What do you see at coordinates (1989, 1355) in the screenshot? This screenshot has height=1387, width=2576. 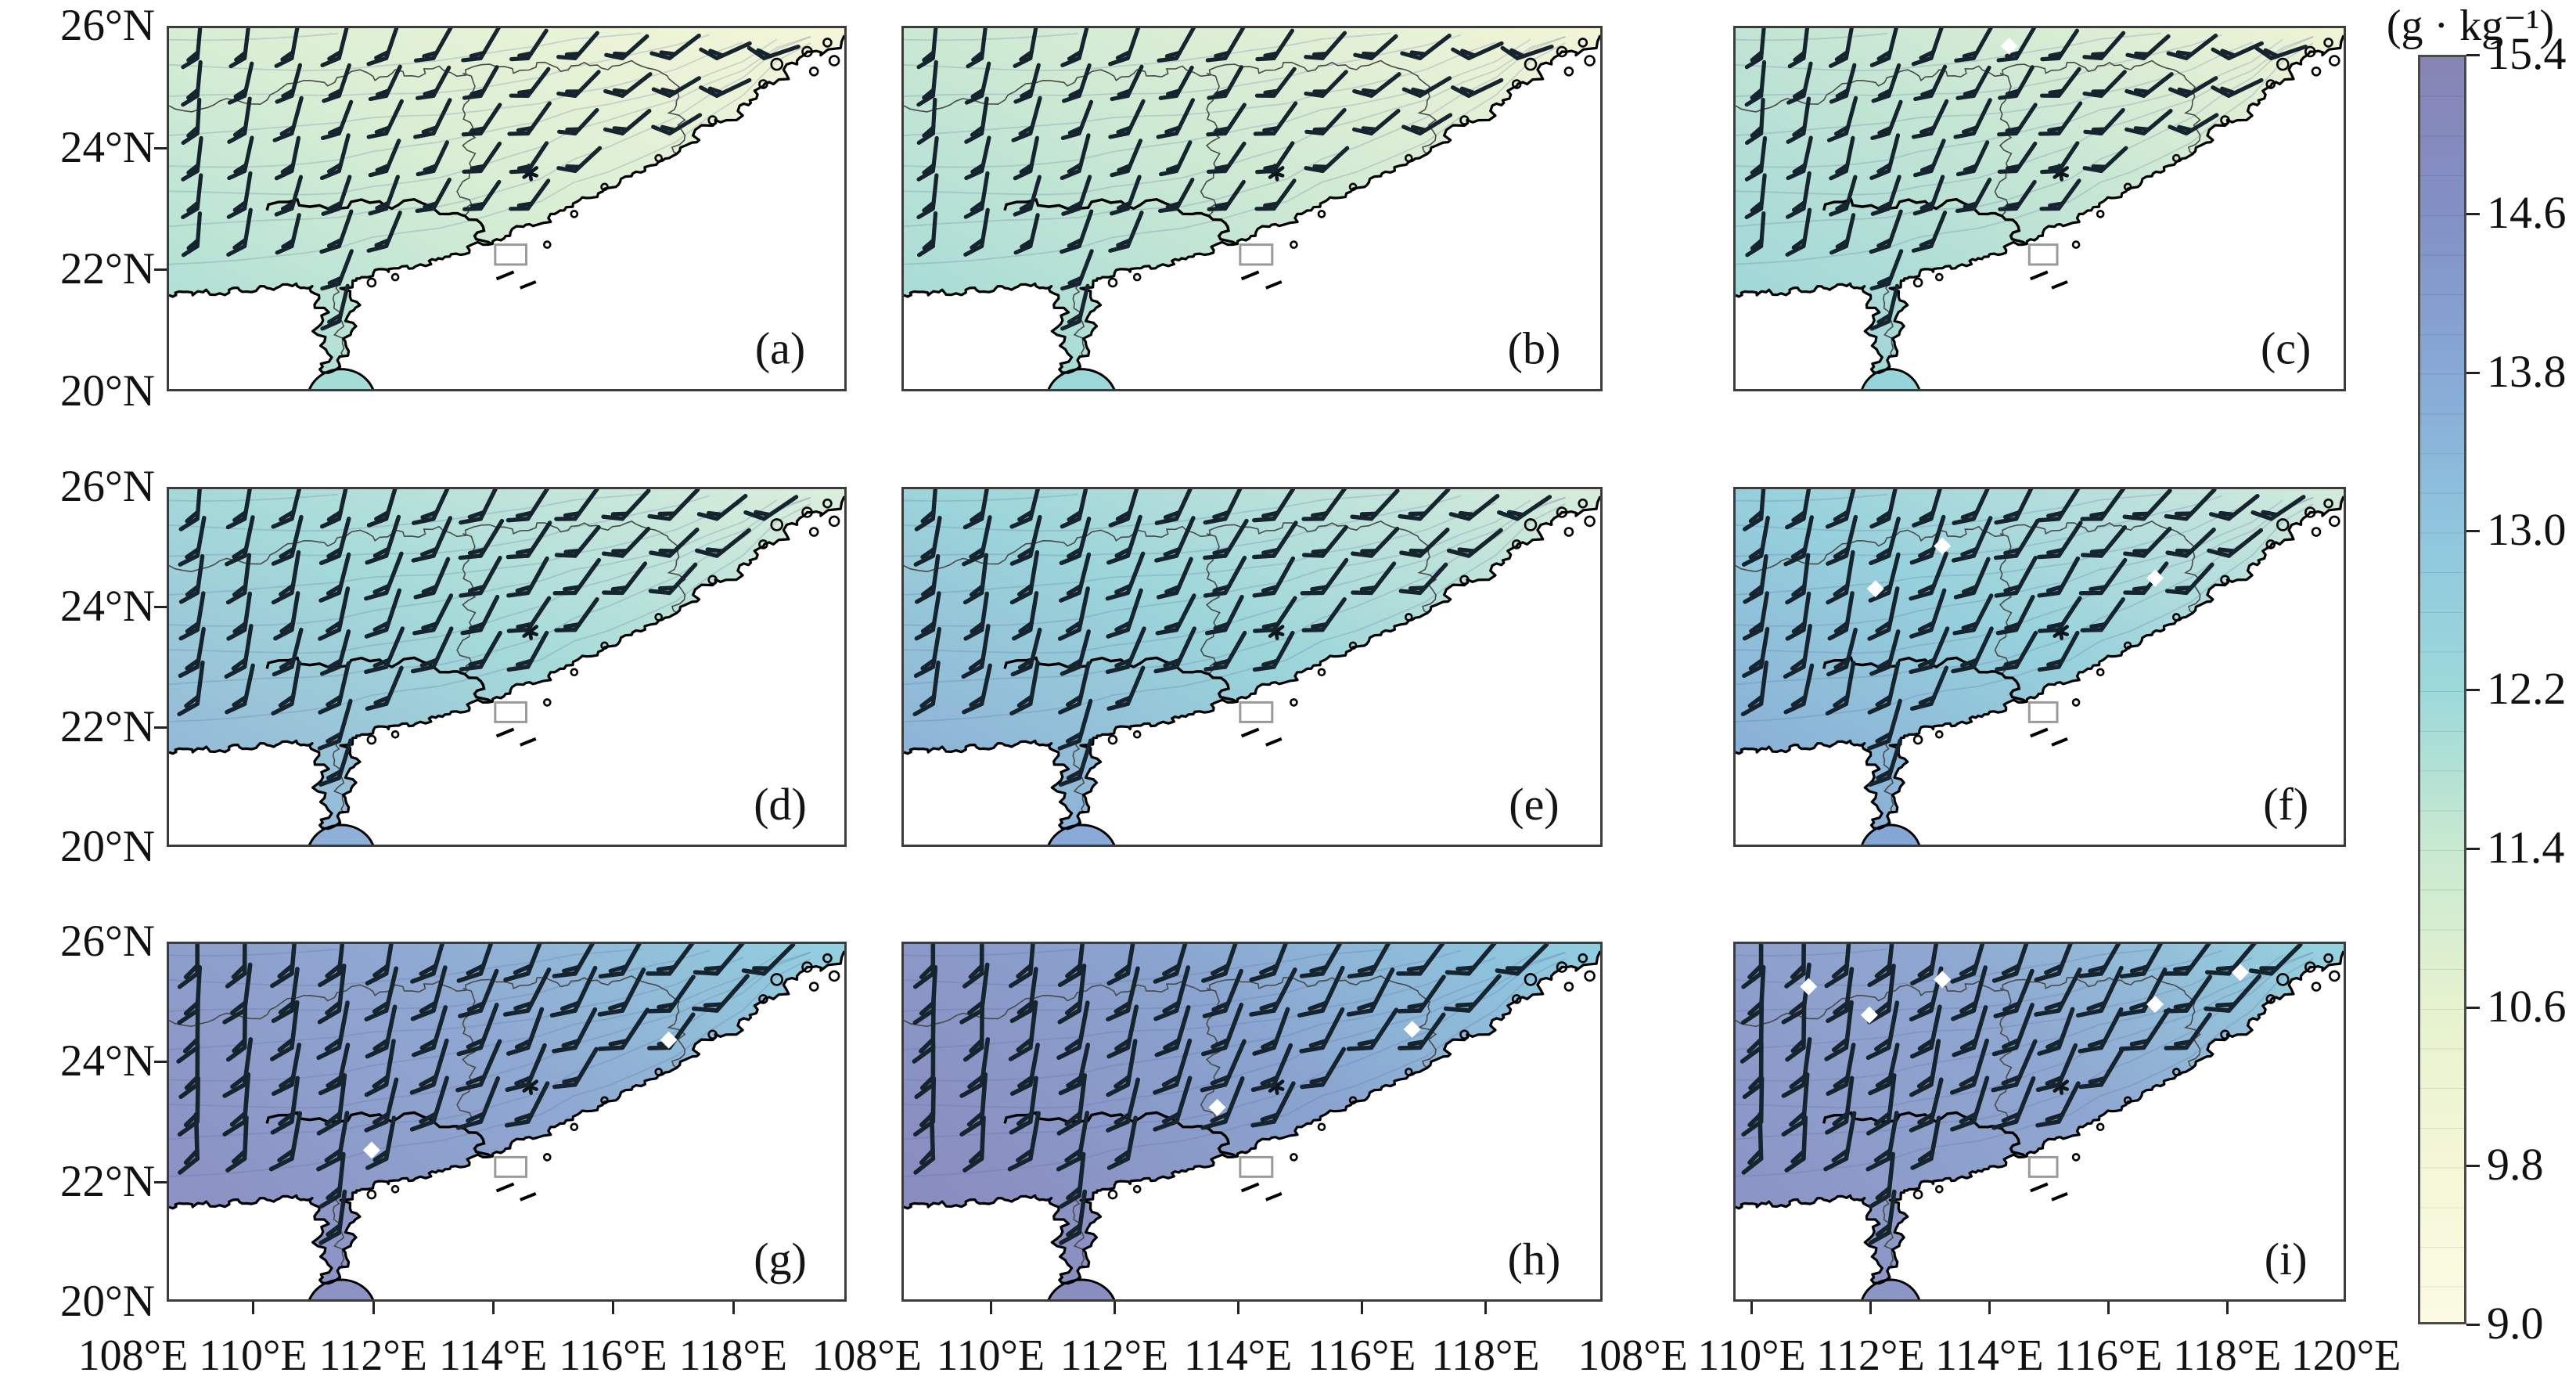 I see `x-axis-label: 114°E` at bounding box center [1989, 1355].